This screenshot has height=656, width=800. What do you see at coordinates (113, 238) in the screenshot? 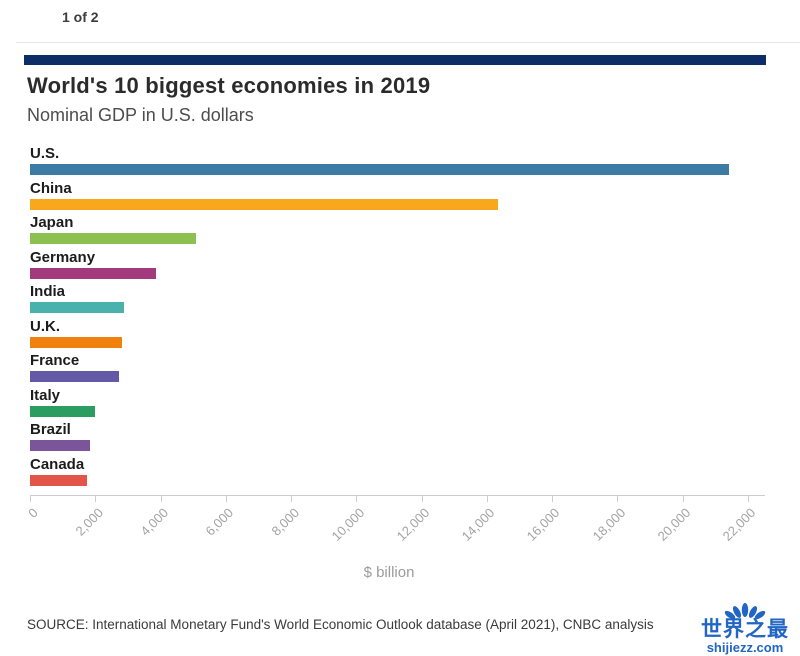
I see `gdp-bar-japan` at bounding box center [113, 238].